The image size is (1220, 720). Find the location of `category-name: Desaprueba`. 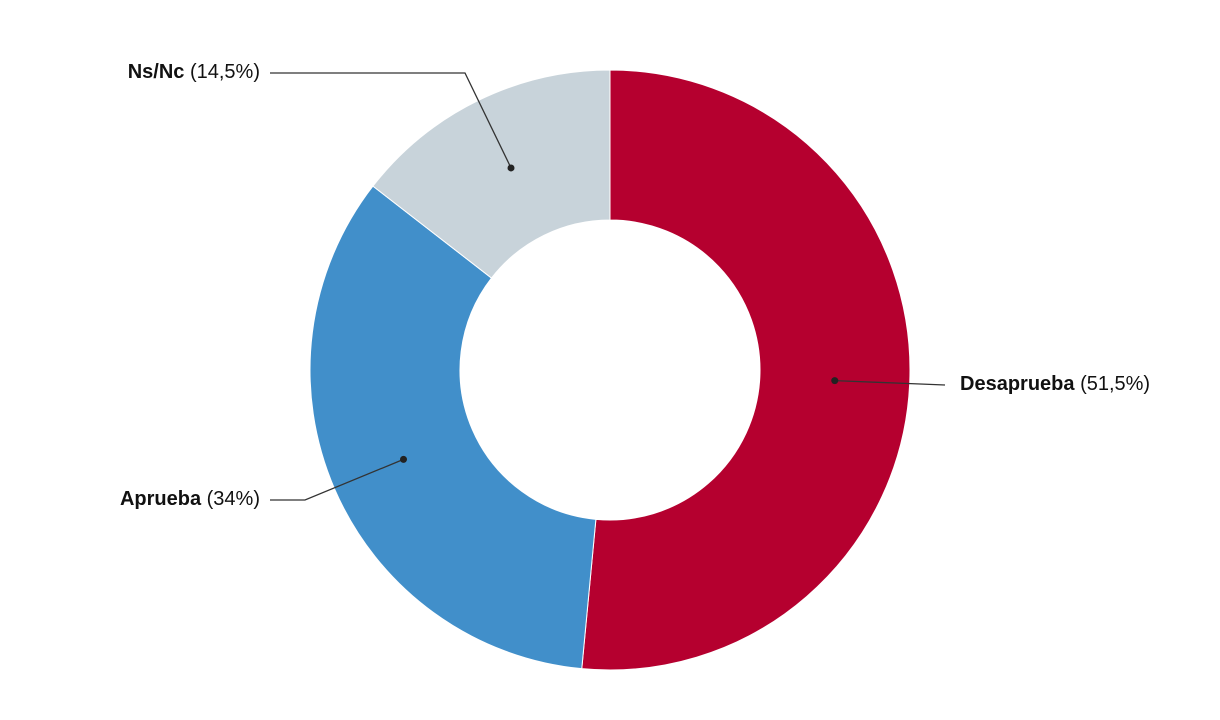

category-name: Desaprueba is located at coordinates (1017, 384).